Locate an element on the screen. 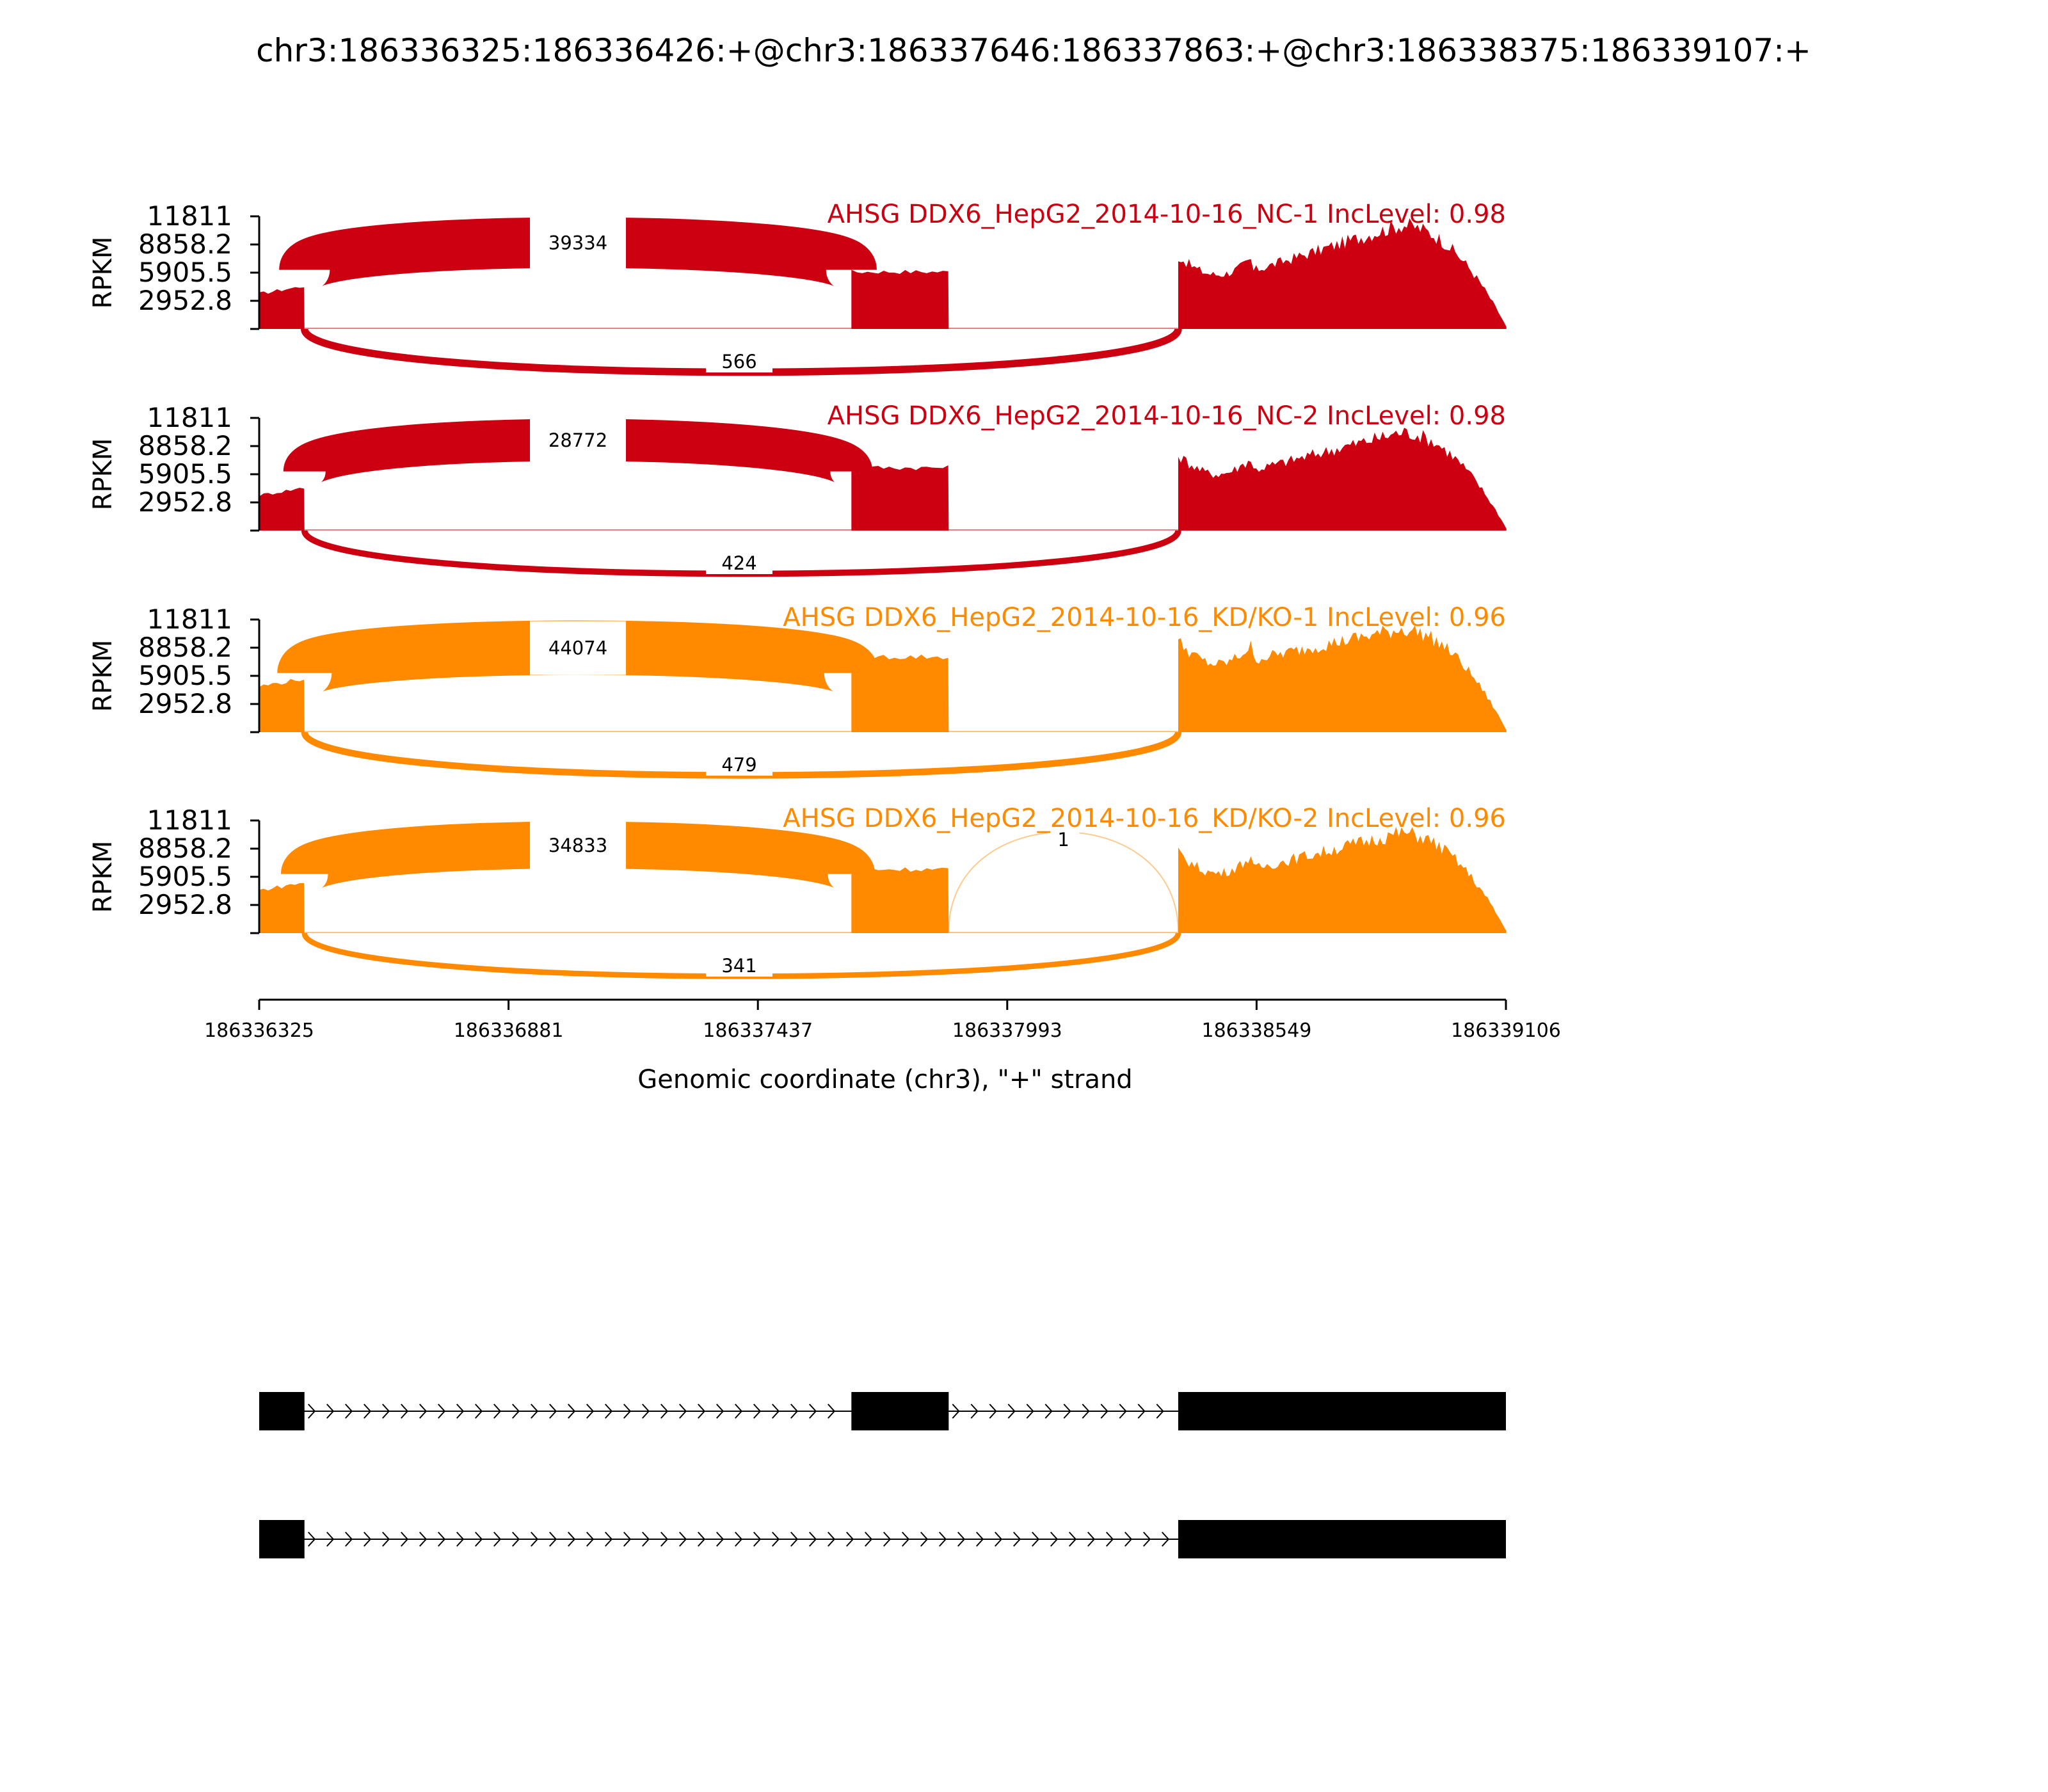 This screenshot has width=2048, height=1792. x-tick-label: 186337437 is located at coordinates (758, 1031).